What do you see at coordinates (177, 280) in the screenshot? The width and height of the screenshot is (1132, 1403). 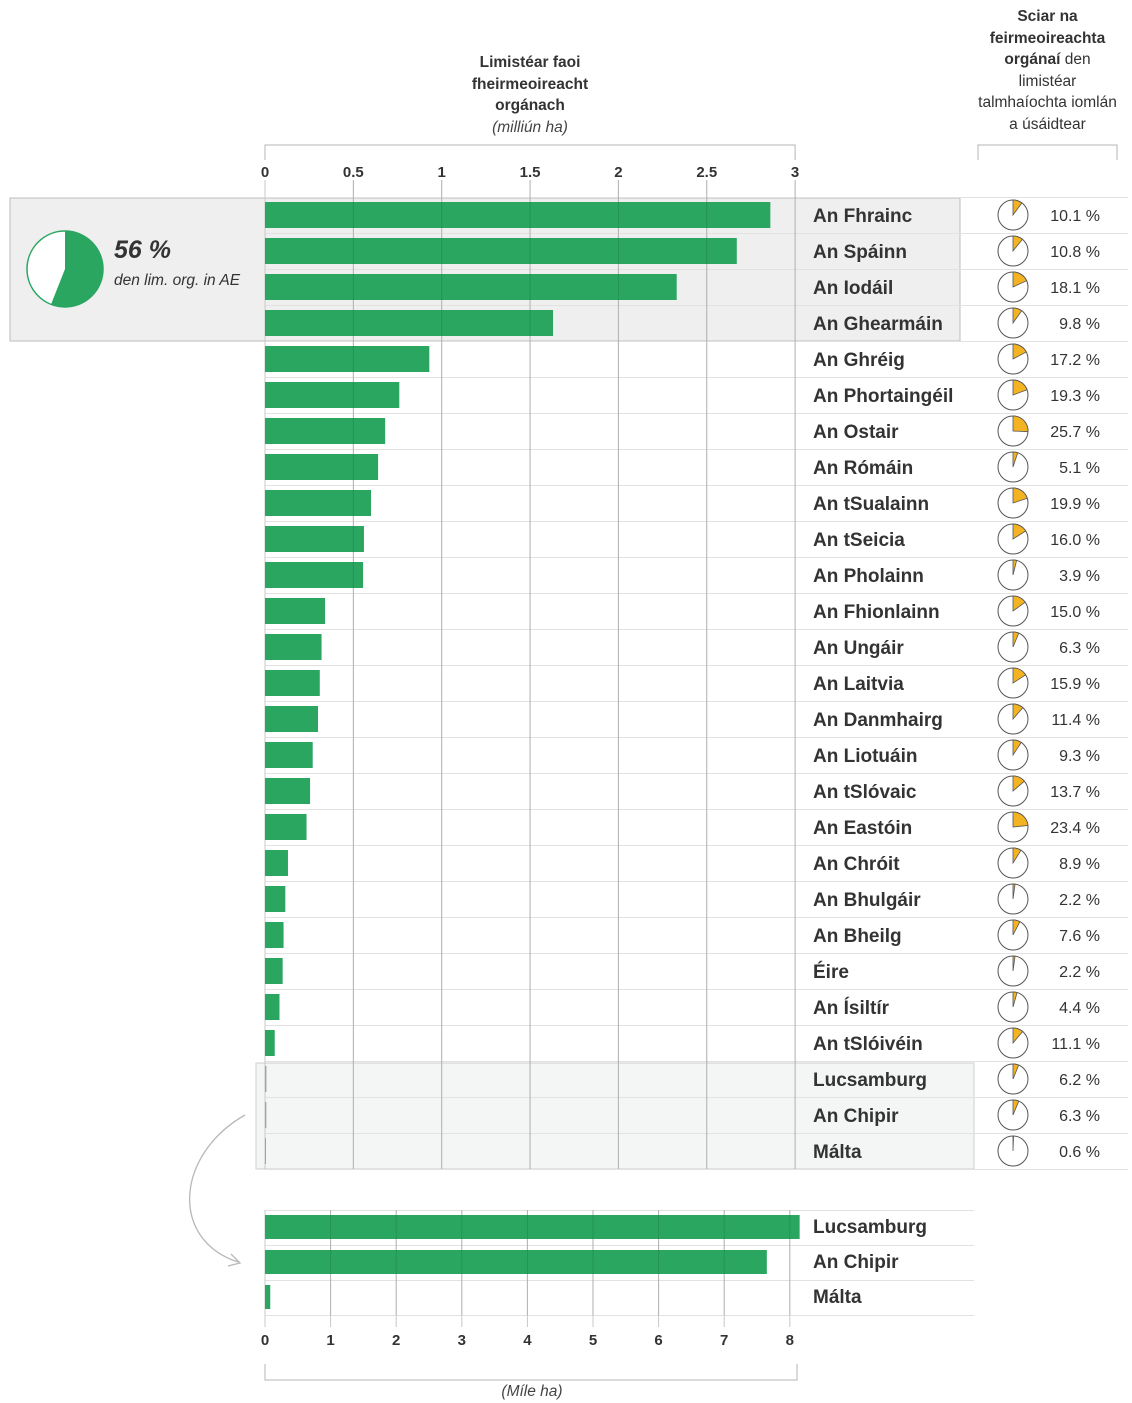 I see `summary-label: den lim. org. in AE` at bounding box center [177, 280].